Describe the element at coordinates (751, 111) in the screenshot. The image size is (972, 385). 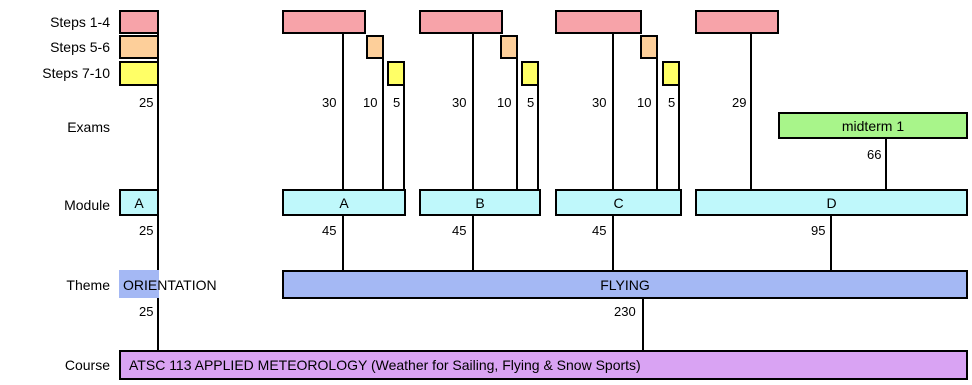
I see `module-d-steps14-line` at that location.